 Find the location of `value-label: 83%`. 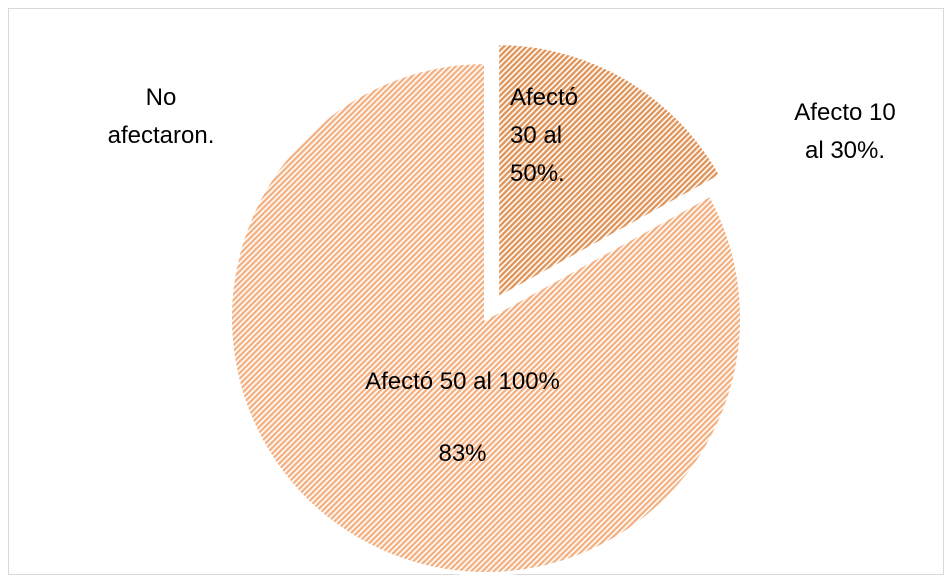

value-label: 83% is located at coordinates (462, 453).